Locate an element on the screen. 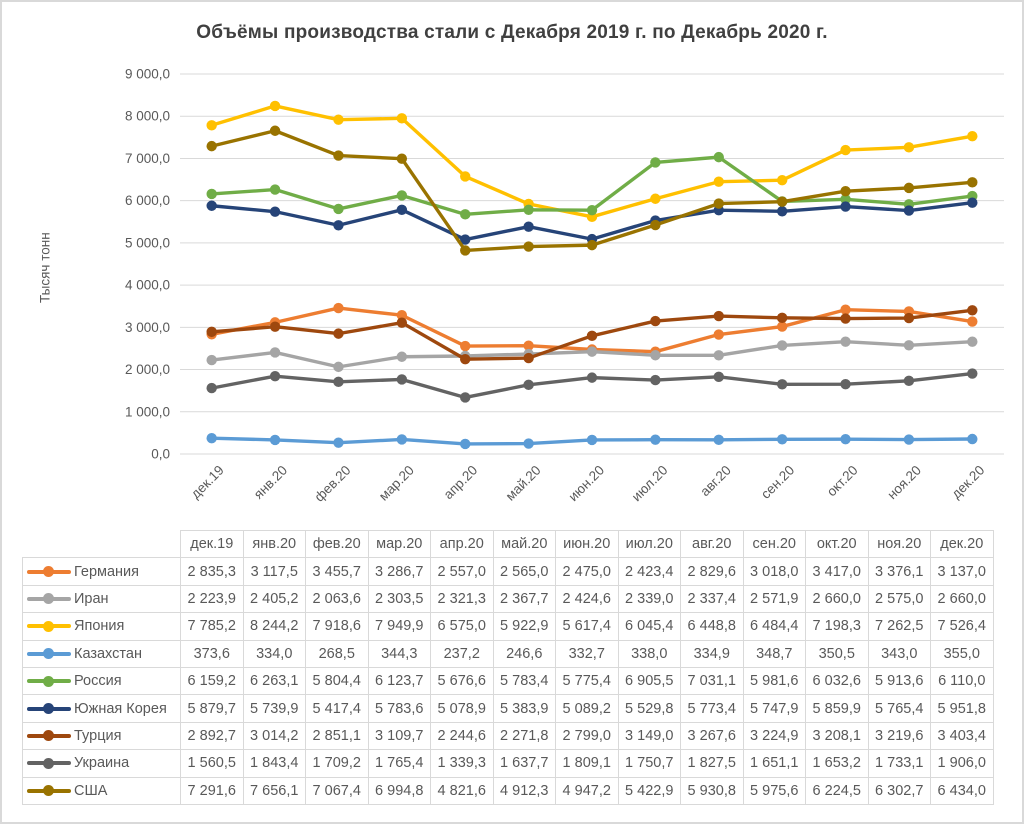 This screenshot has width=1024, height=824. y-tick-label: 1 000,0 is located at coordinates (147, 411).